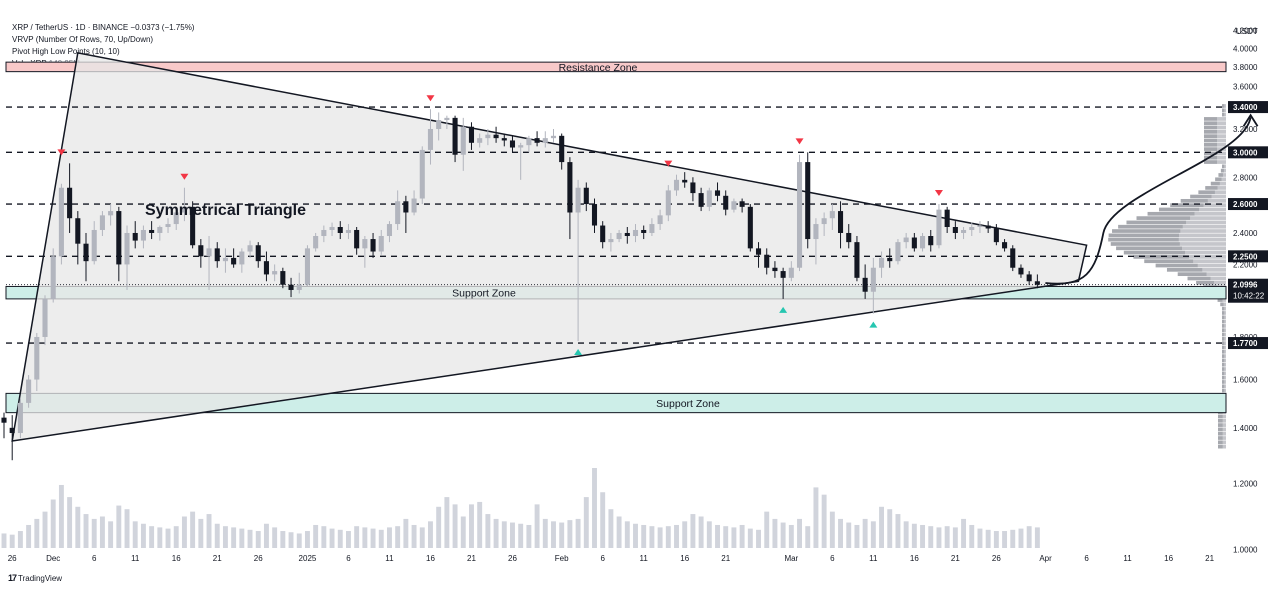 The height and width of the screenshot is (592, 1280). Describe the element at coordinates (1245, 233) in the screenshot. I see `price-tick-label: 2.4000` at that location.